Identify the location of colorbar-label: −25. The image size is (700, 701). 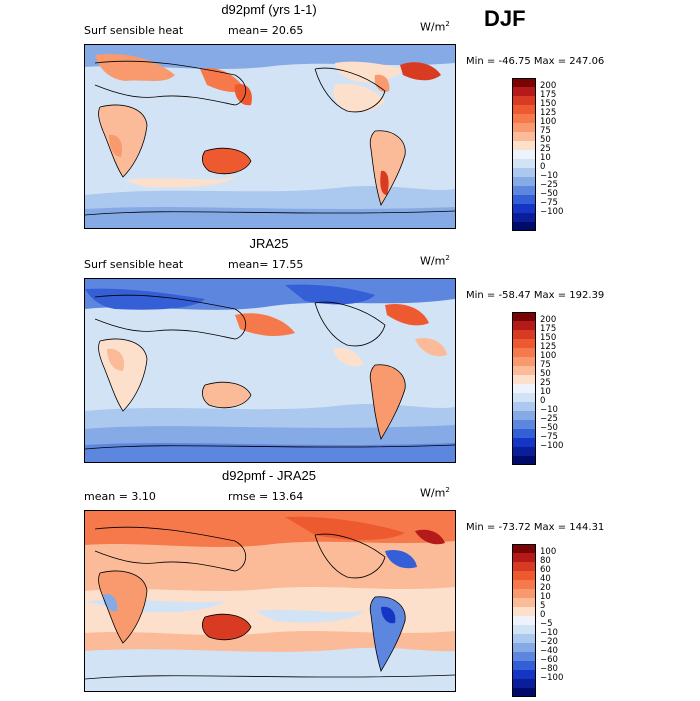
(549, 185).